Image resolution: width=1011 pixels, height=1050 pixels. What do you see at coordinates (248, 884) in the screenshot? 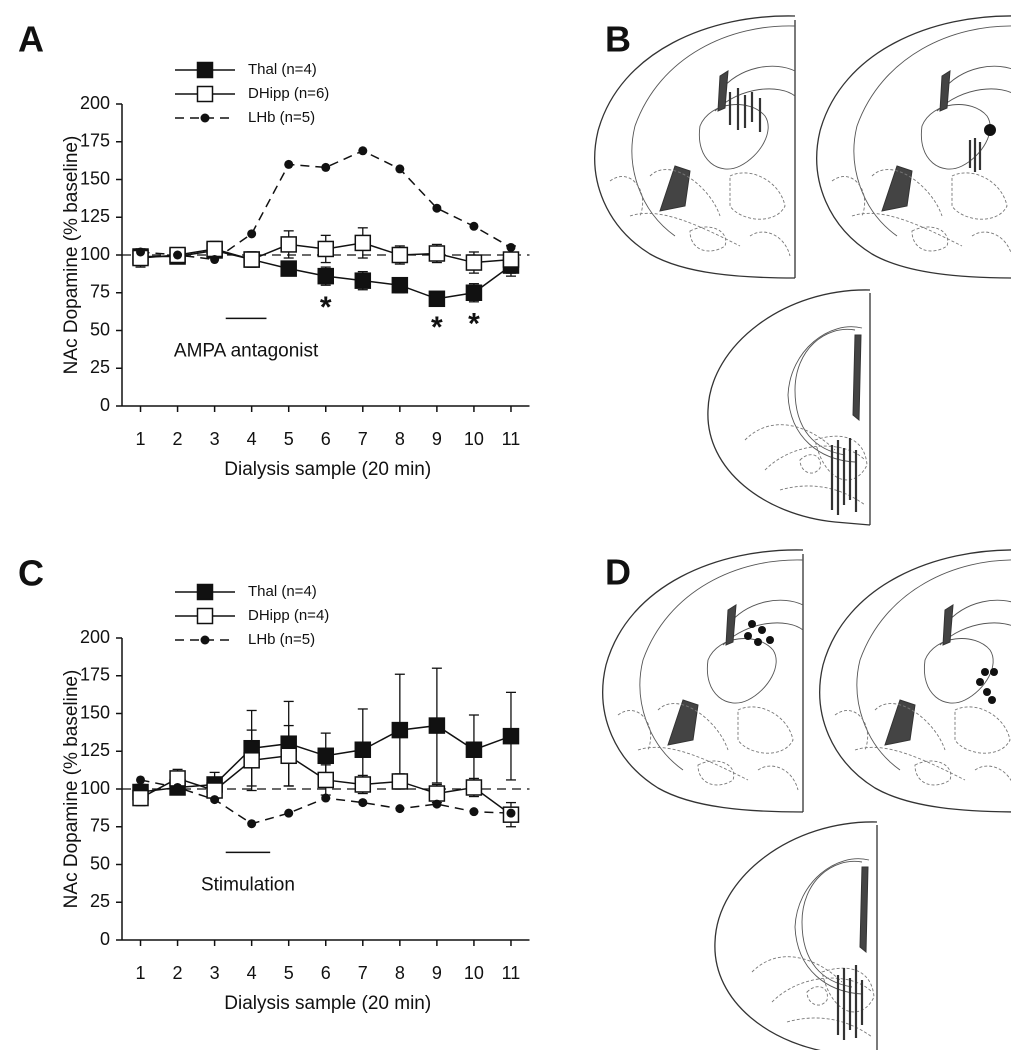
I see `treatment-label: Stimulation` at bounding box center [248, 884].